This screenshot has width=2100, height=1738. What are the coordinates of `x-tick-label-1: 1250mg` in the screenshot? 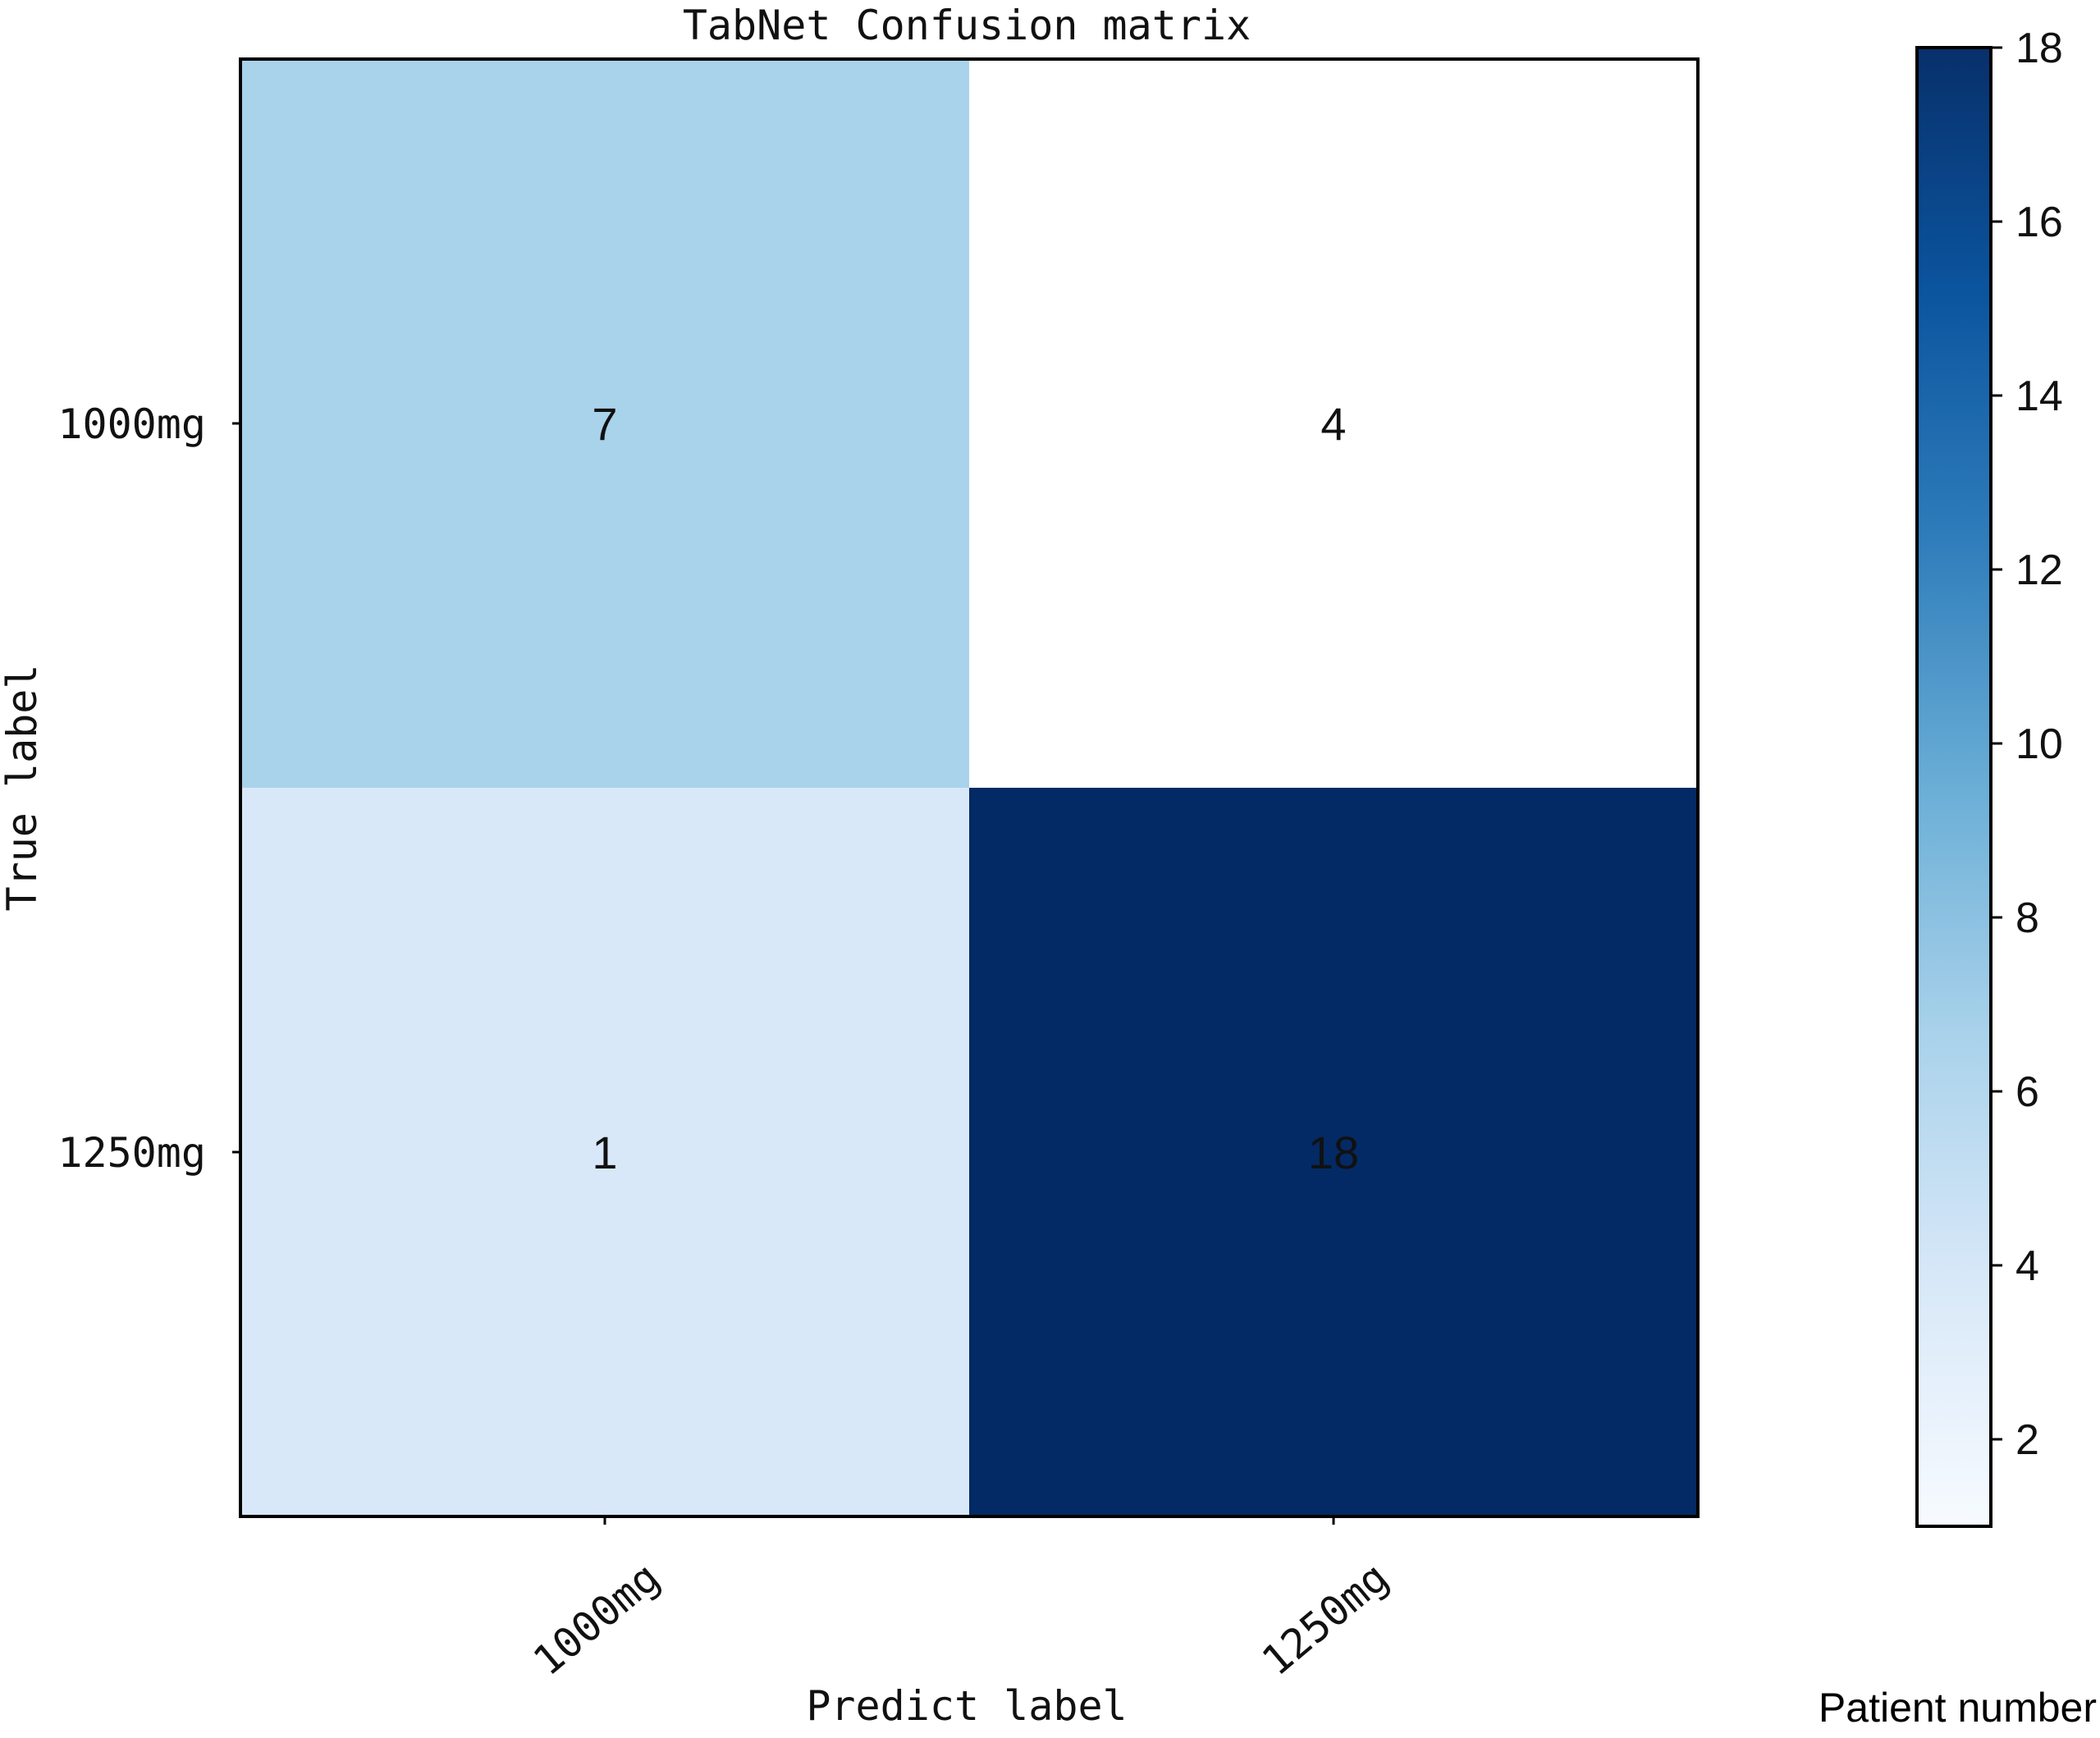 It's located at (1325, 1619).